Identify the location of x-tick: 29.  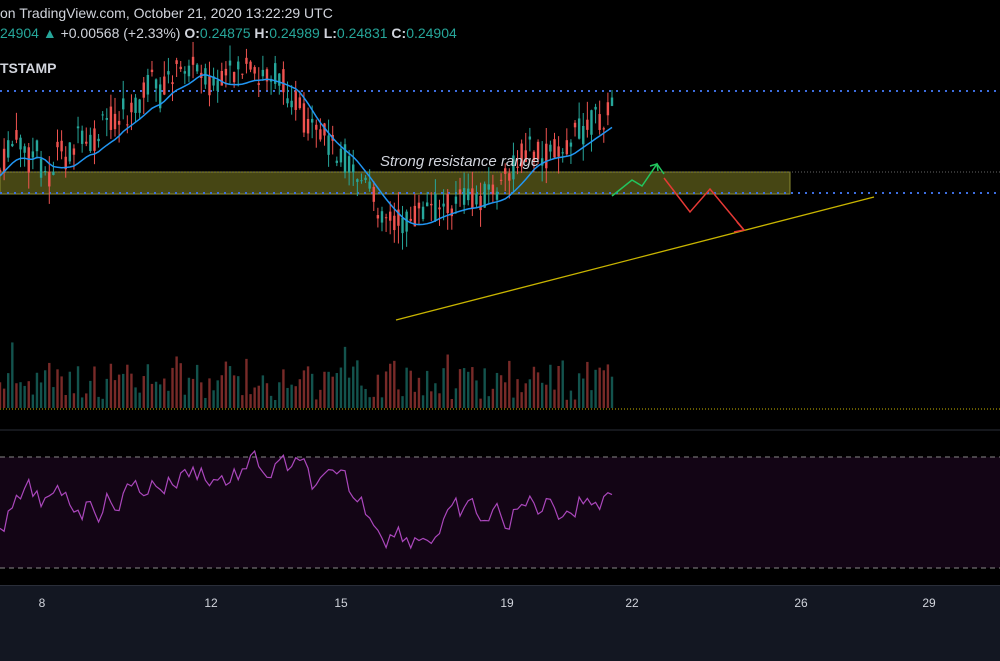
(929, 603).